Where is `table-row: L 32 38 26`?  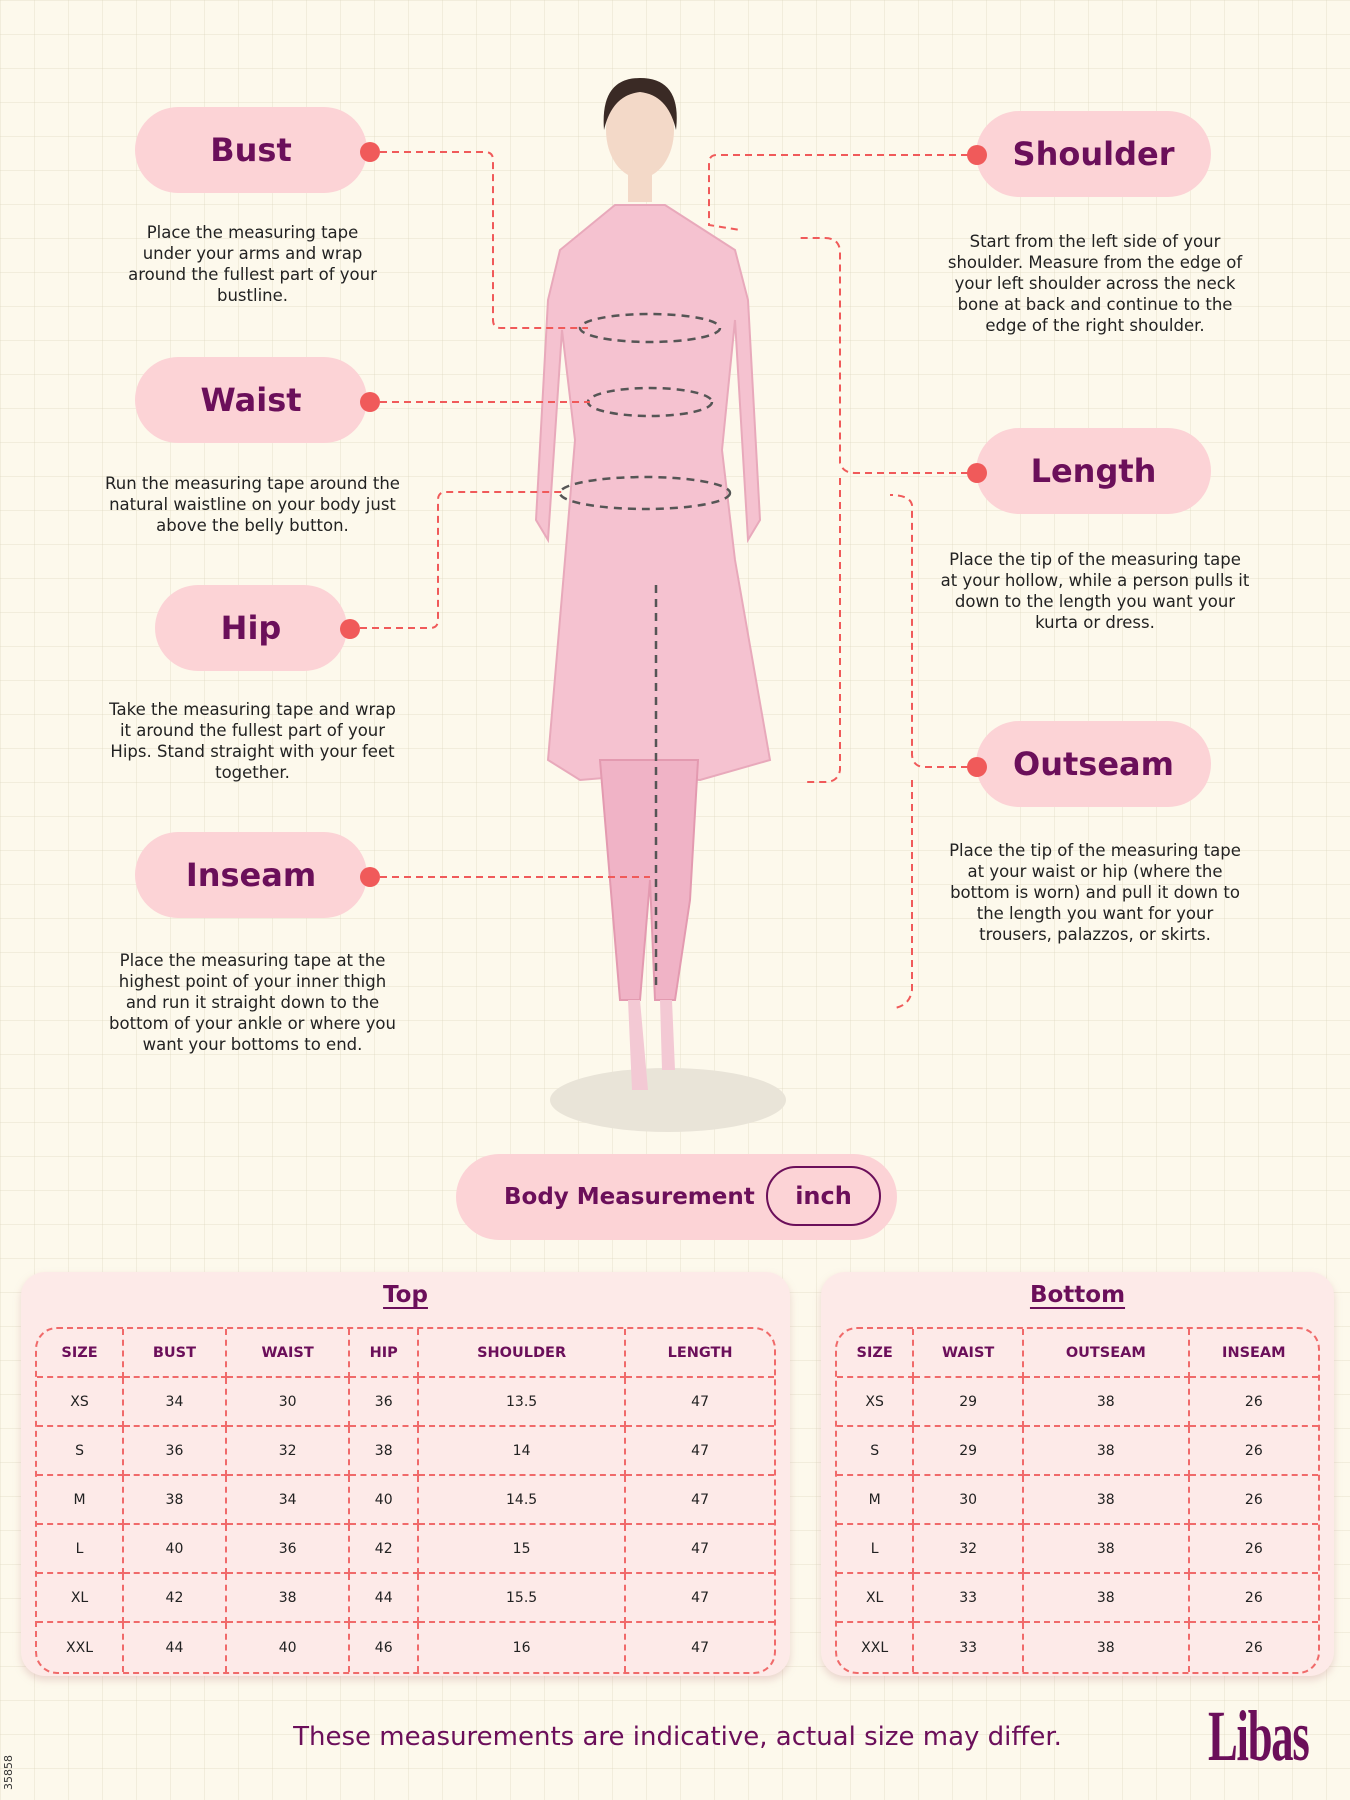
table-row: L 32 38 26 is located at coordinates (1077, 1549).